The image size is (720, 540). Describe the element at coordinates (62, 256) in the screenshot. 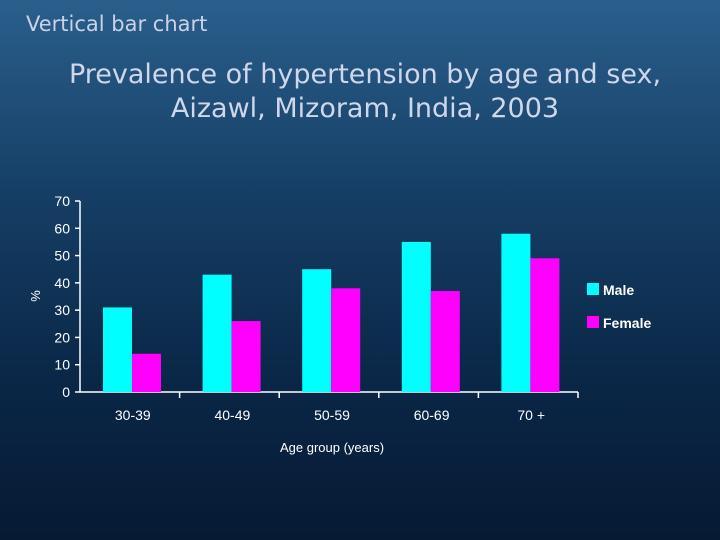

I see `y-tick-label: 50` at that location.